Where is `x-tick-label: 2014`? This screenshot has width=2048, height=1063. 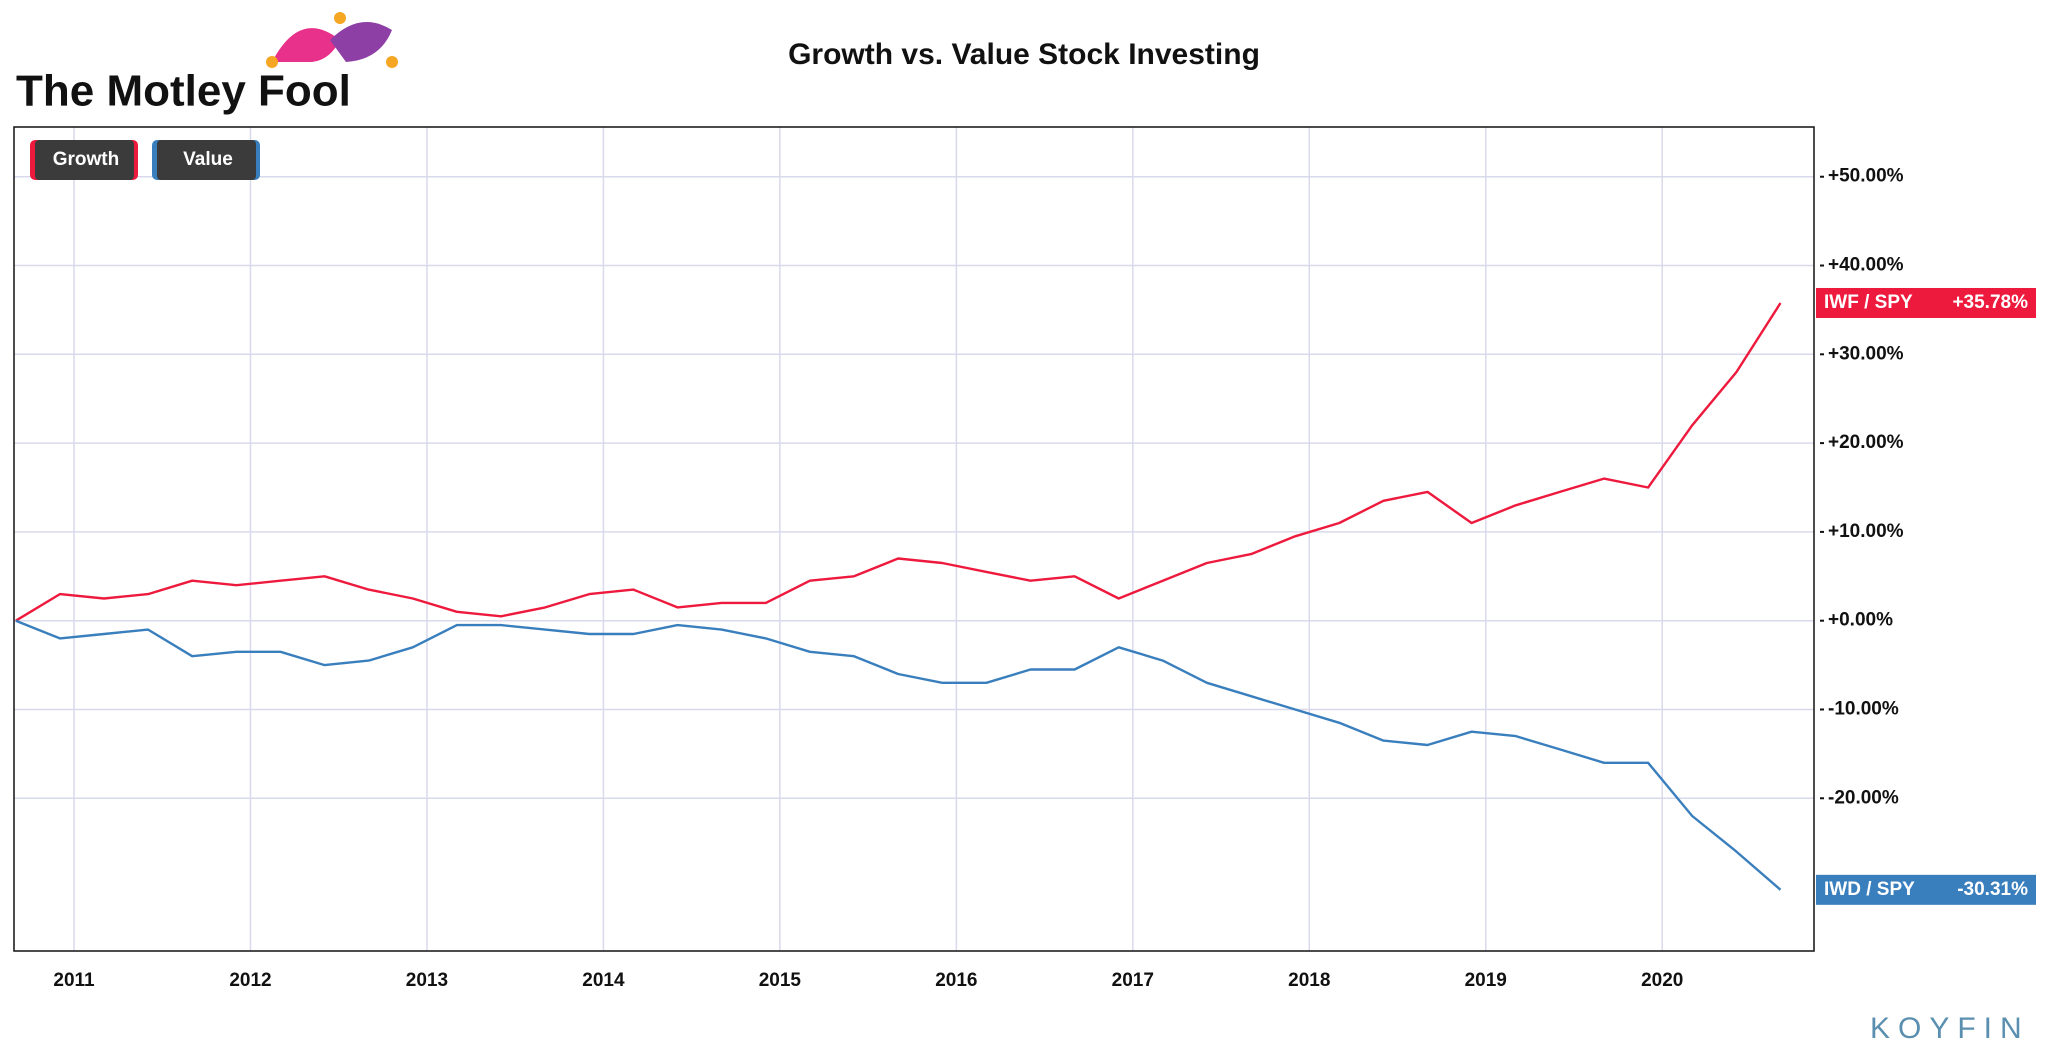
x-tick-label: 2014 is located at coordinates (603, 980).